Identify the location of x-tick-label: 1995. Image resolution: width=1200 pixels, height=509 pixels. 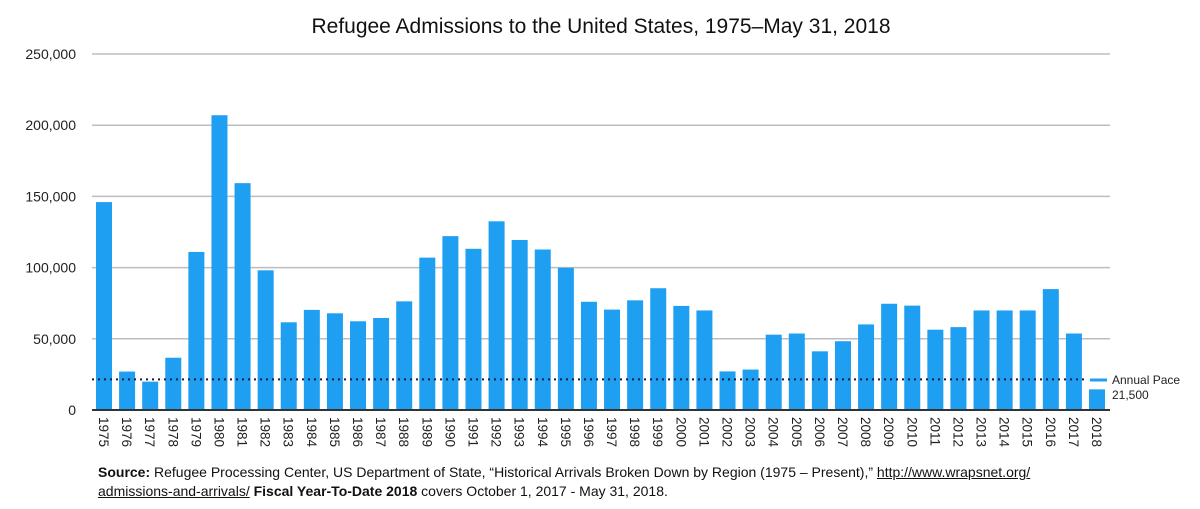
(565, 432).